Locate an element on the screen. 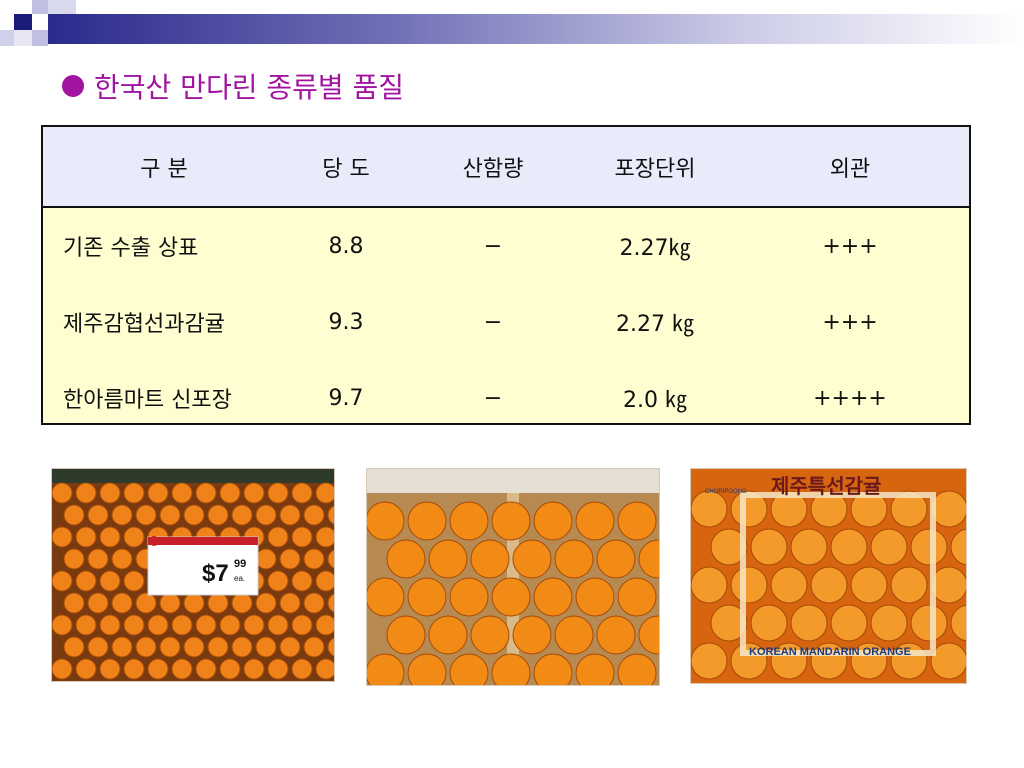  cell-category: 한아름마트 신포장 is located at coordinates (147, 400).